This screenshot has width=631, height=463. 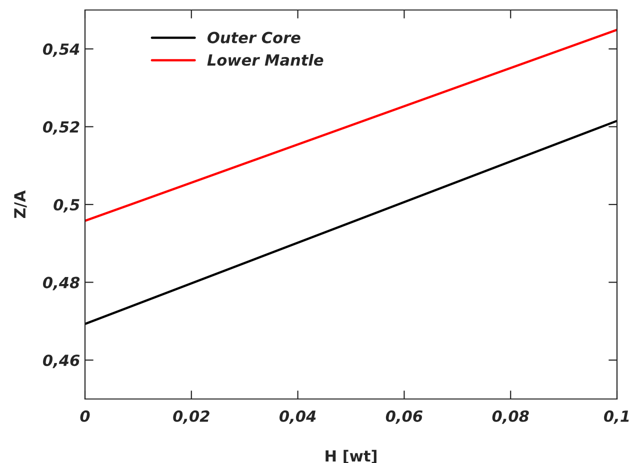 What do you see at coordinates (61, 361) in the screenshot?
I see `y-tick-label: 0,46` at bounding box center [61, 361].